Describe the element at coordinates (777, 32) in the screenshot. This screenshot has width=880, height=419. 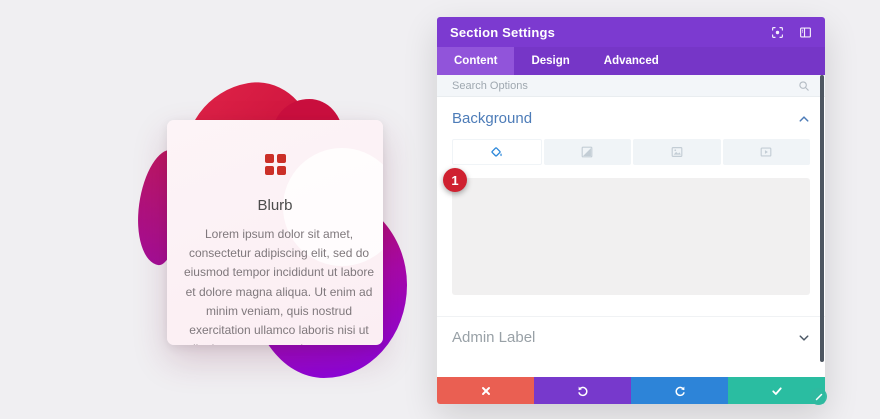
I see `expand-icon` at that location.